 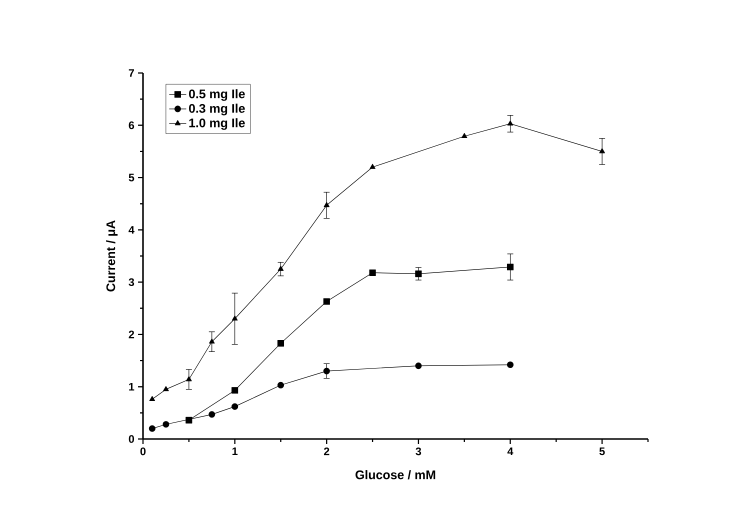 What do you see at coordinates (131, 282) in the screenshot?
I see `y-tick-label: 3` at bounding box center [131, 282].